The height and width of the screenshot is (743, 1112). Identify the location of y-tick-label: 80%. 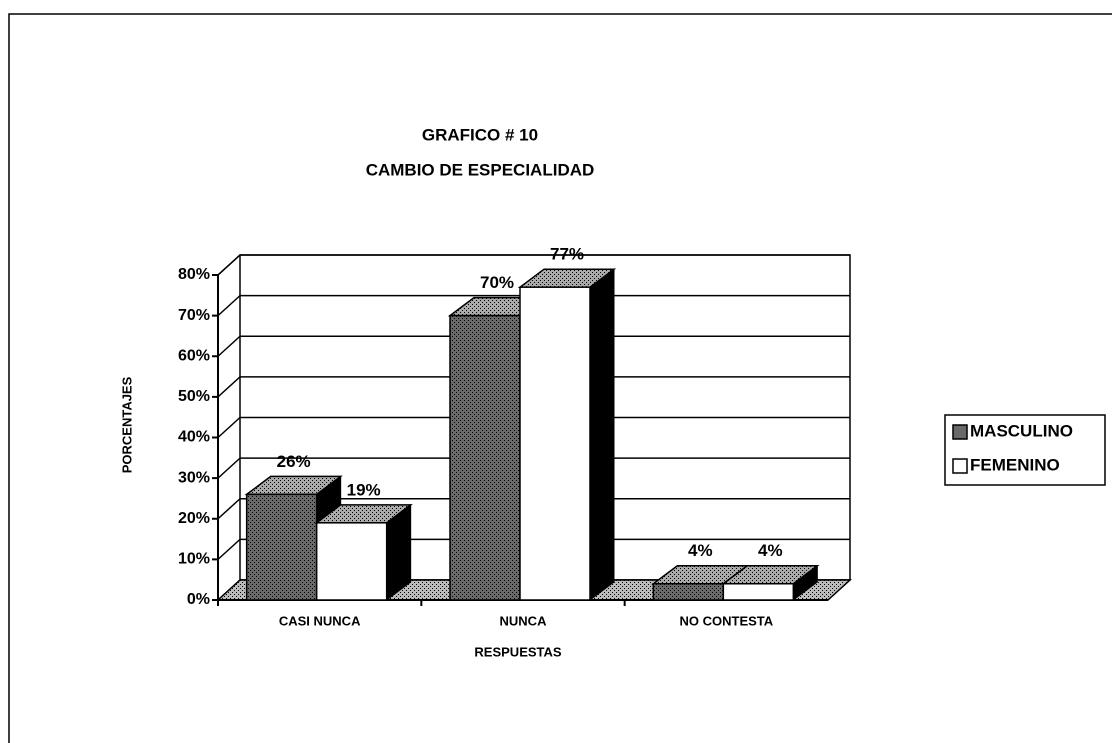
(194, 274).